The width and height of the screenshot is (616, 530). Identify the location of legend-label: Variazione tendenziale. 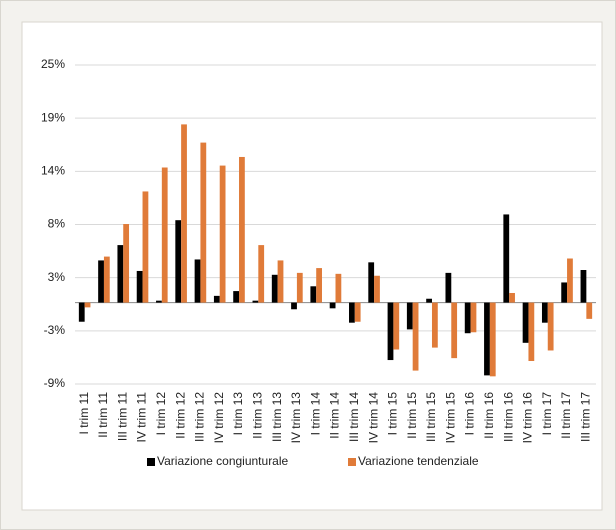
(418, 461).